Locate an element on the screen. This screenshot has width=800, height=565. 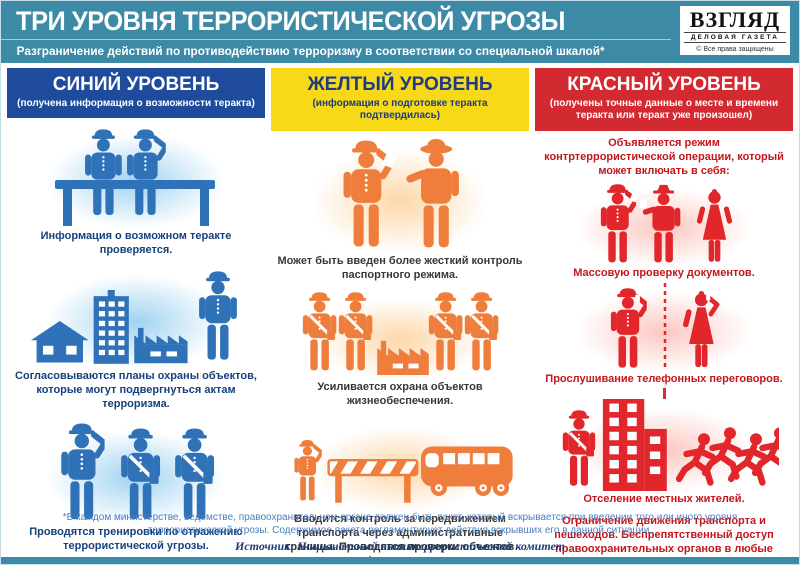
red-item-3-caption: Отселение местных жителей. is located at coordinates (664, 498).